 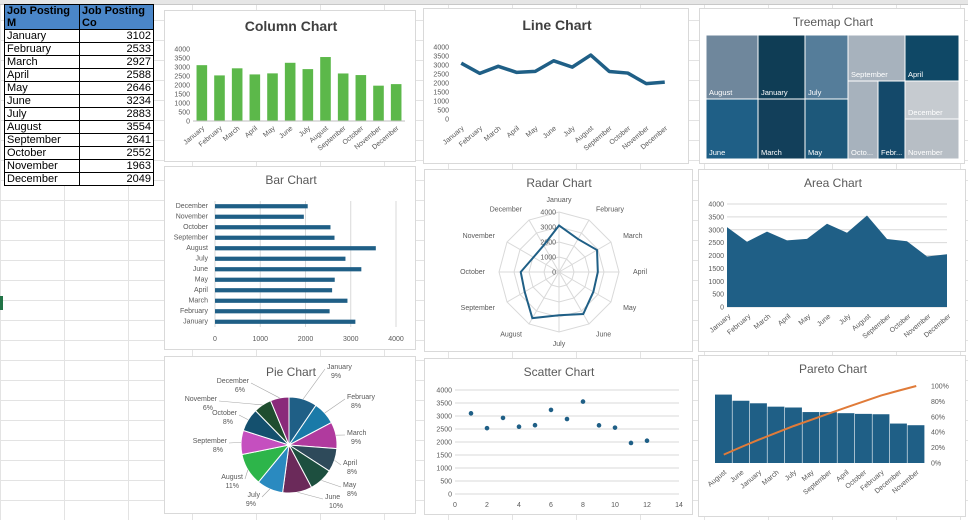 What do you see at coordinates (116, 166) in the screenshot?
I see `count-cell: 1963` at bounding box center [116, 166].